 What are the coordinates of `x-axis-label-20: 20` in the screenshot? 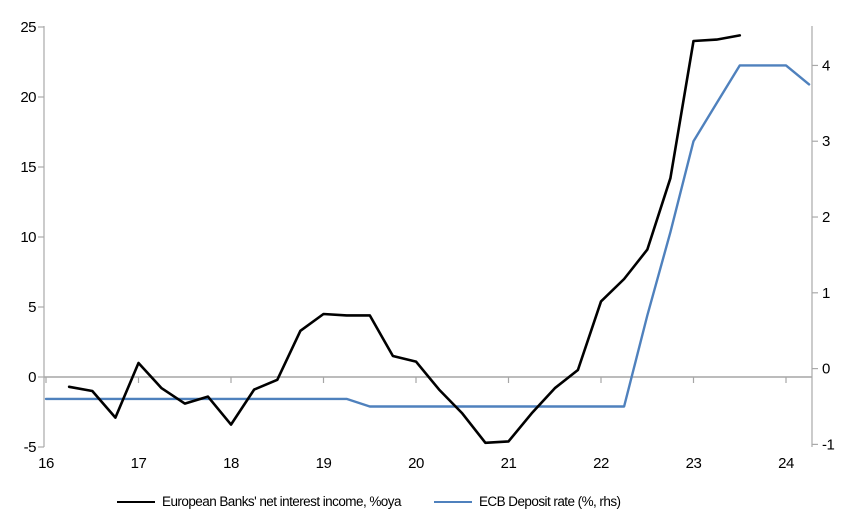 It's located at (416, 463).